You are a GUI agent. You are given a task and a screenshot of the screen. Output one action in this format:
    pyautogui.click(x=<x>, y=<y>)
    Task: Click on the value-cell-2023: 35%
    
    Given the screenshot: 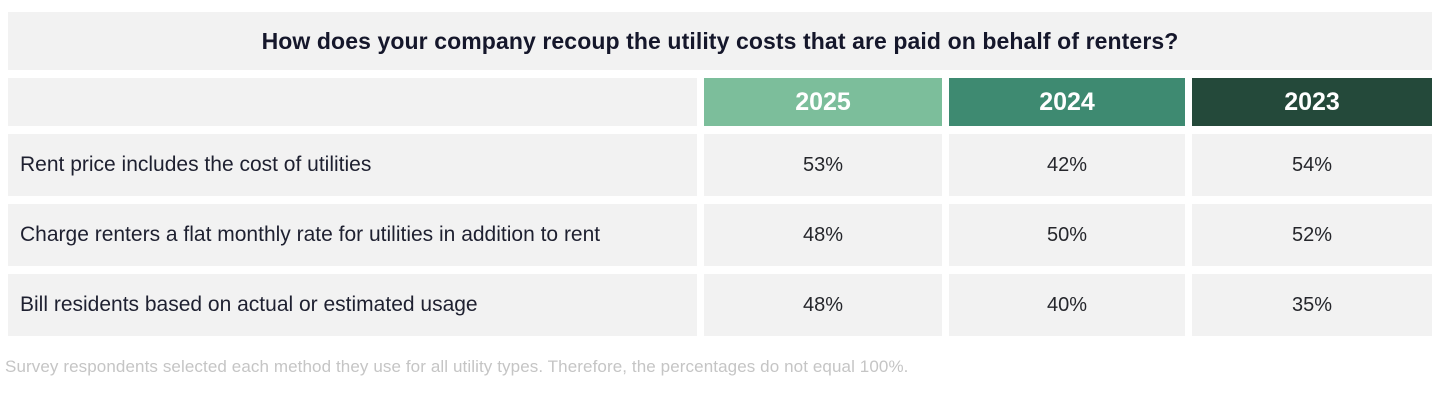 What is the action you would take?
    pyautogui.click(x=1312, y=305)
    